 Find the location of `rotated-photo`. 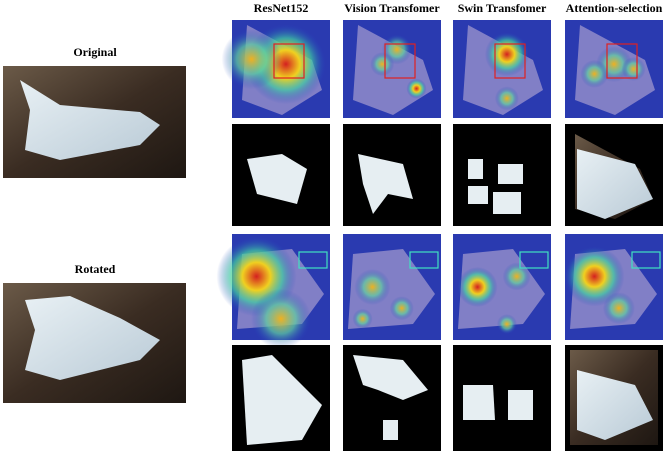

rotated-photo is located at coordinates (94, 343).